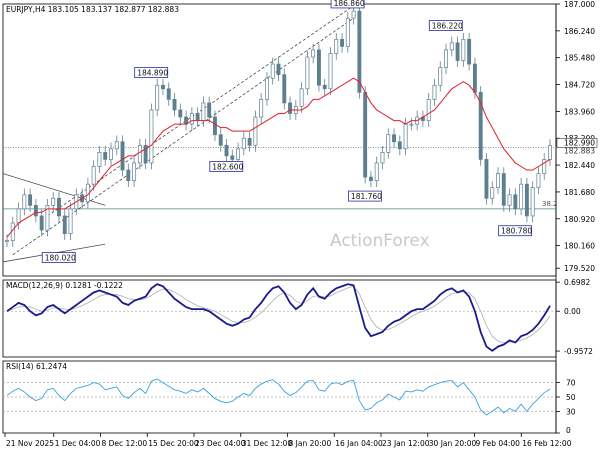 The image size is (600, 450). Describe the element at coordinates (577, 282) in the screenshot. I see `macd-tick-label: 0.6982` at that location.